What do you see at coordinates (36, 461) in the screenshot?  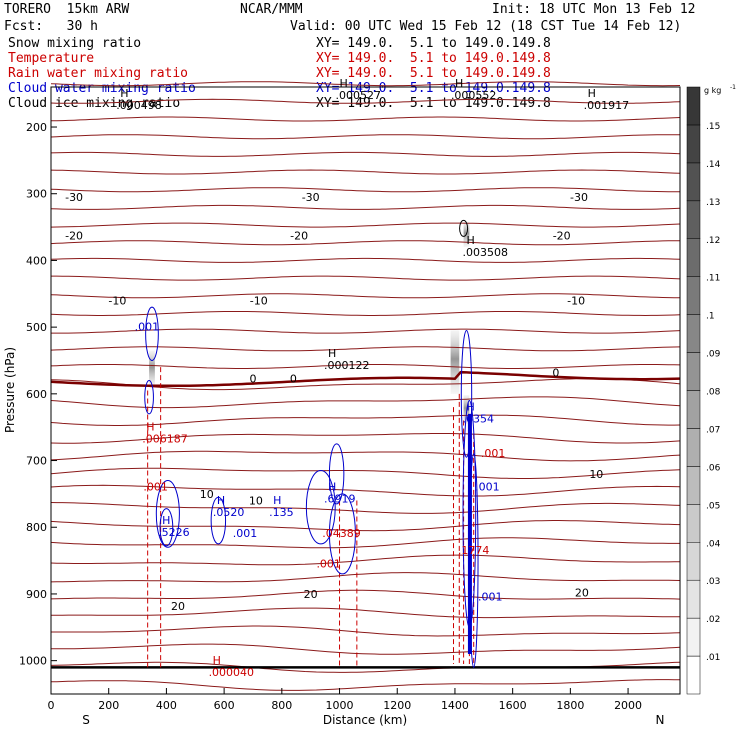 I see `y-tick-label: 700` at bounding box center [36, 461].